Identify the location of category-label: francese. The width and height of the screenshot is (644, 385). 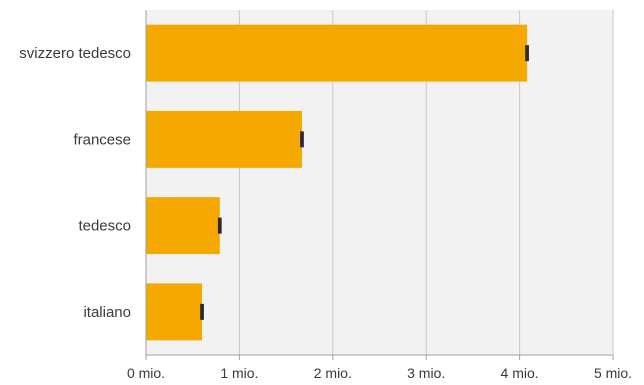
(102, 139).